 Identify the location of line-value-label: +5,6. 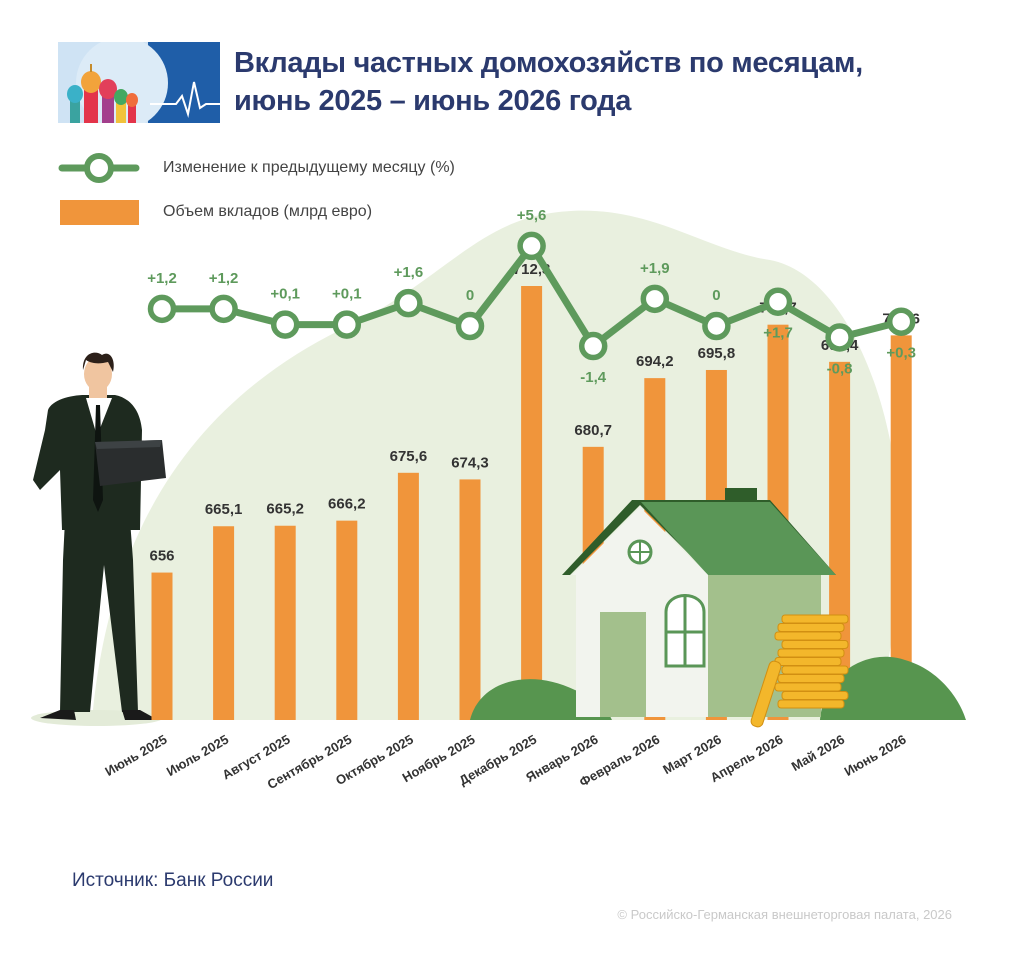
(532, 215).